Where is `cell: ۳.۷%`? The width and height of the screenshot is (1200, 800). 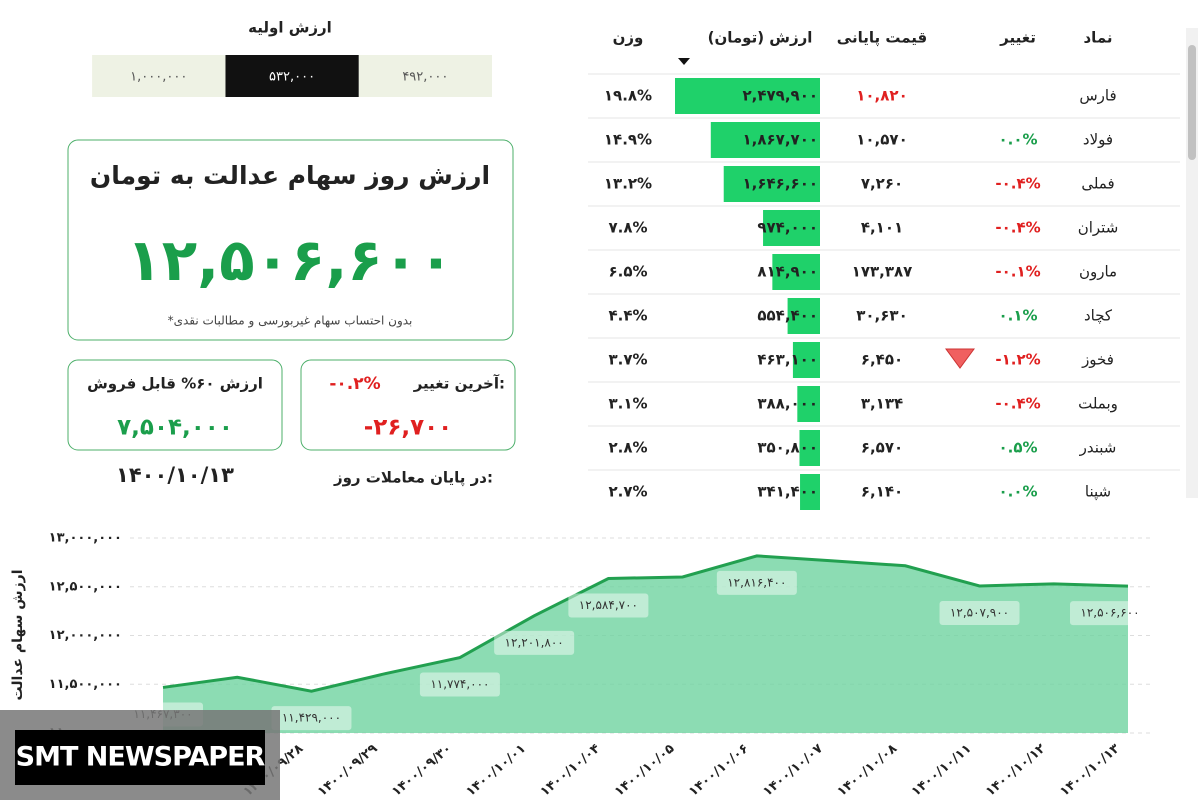 cell: ۳.۷% is located at coordinates (627, 360).